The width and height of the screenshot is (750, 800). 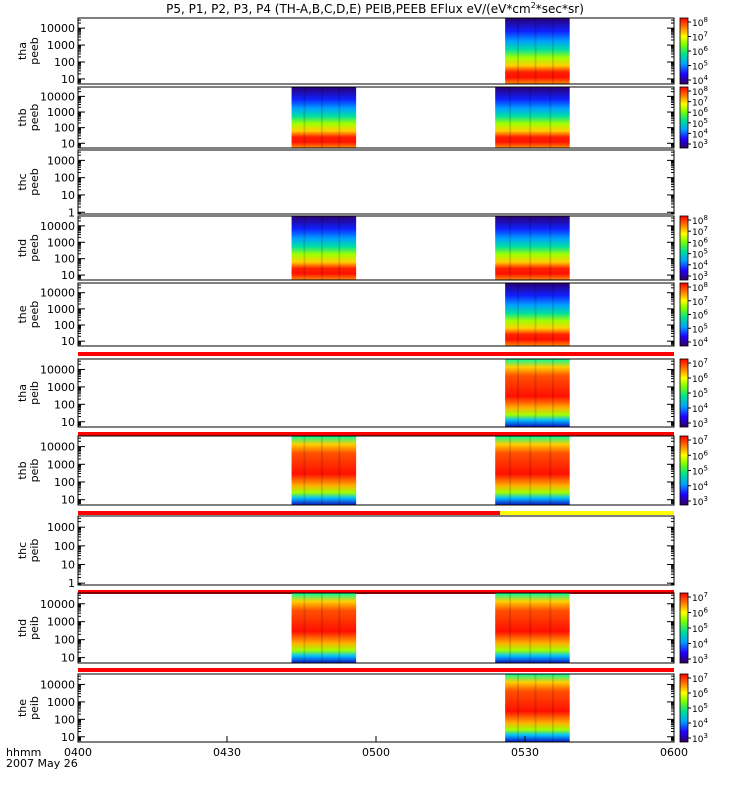 I want to click on ylabel-line1: the, so click(x=22, y=708).